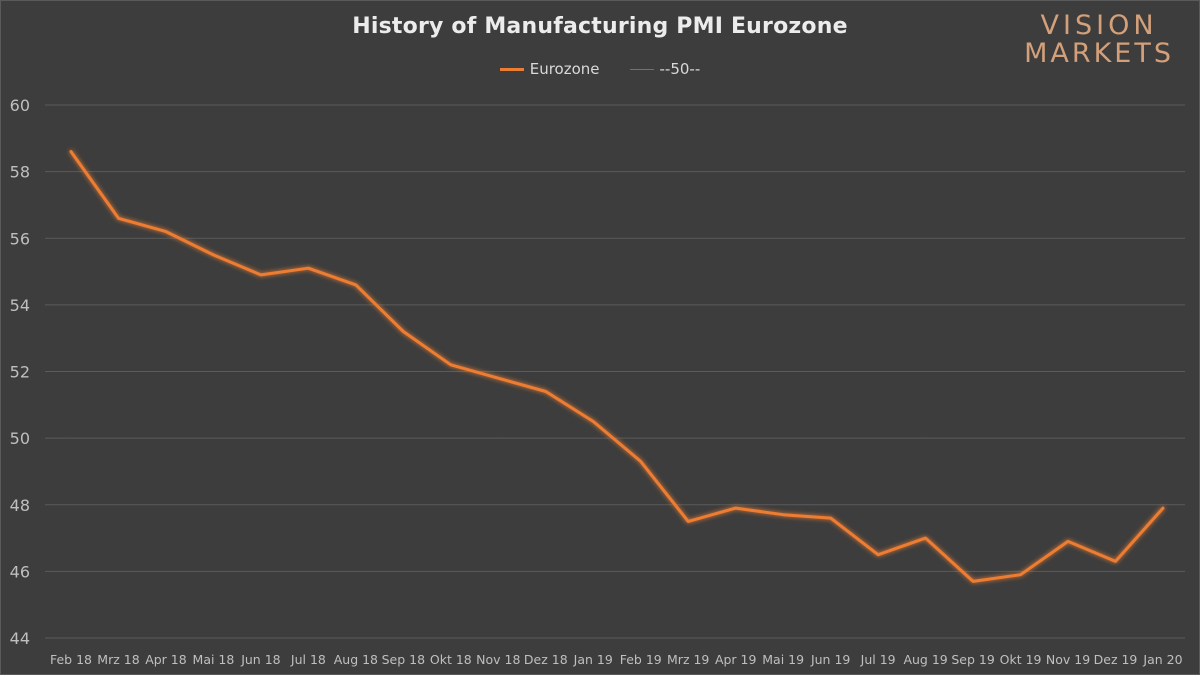 The image size is (1200, 675). I want to click on x-tick-label: Mrz 18, so click(118, 659).